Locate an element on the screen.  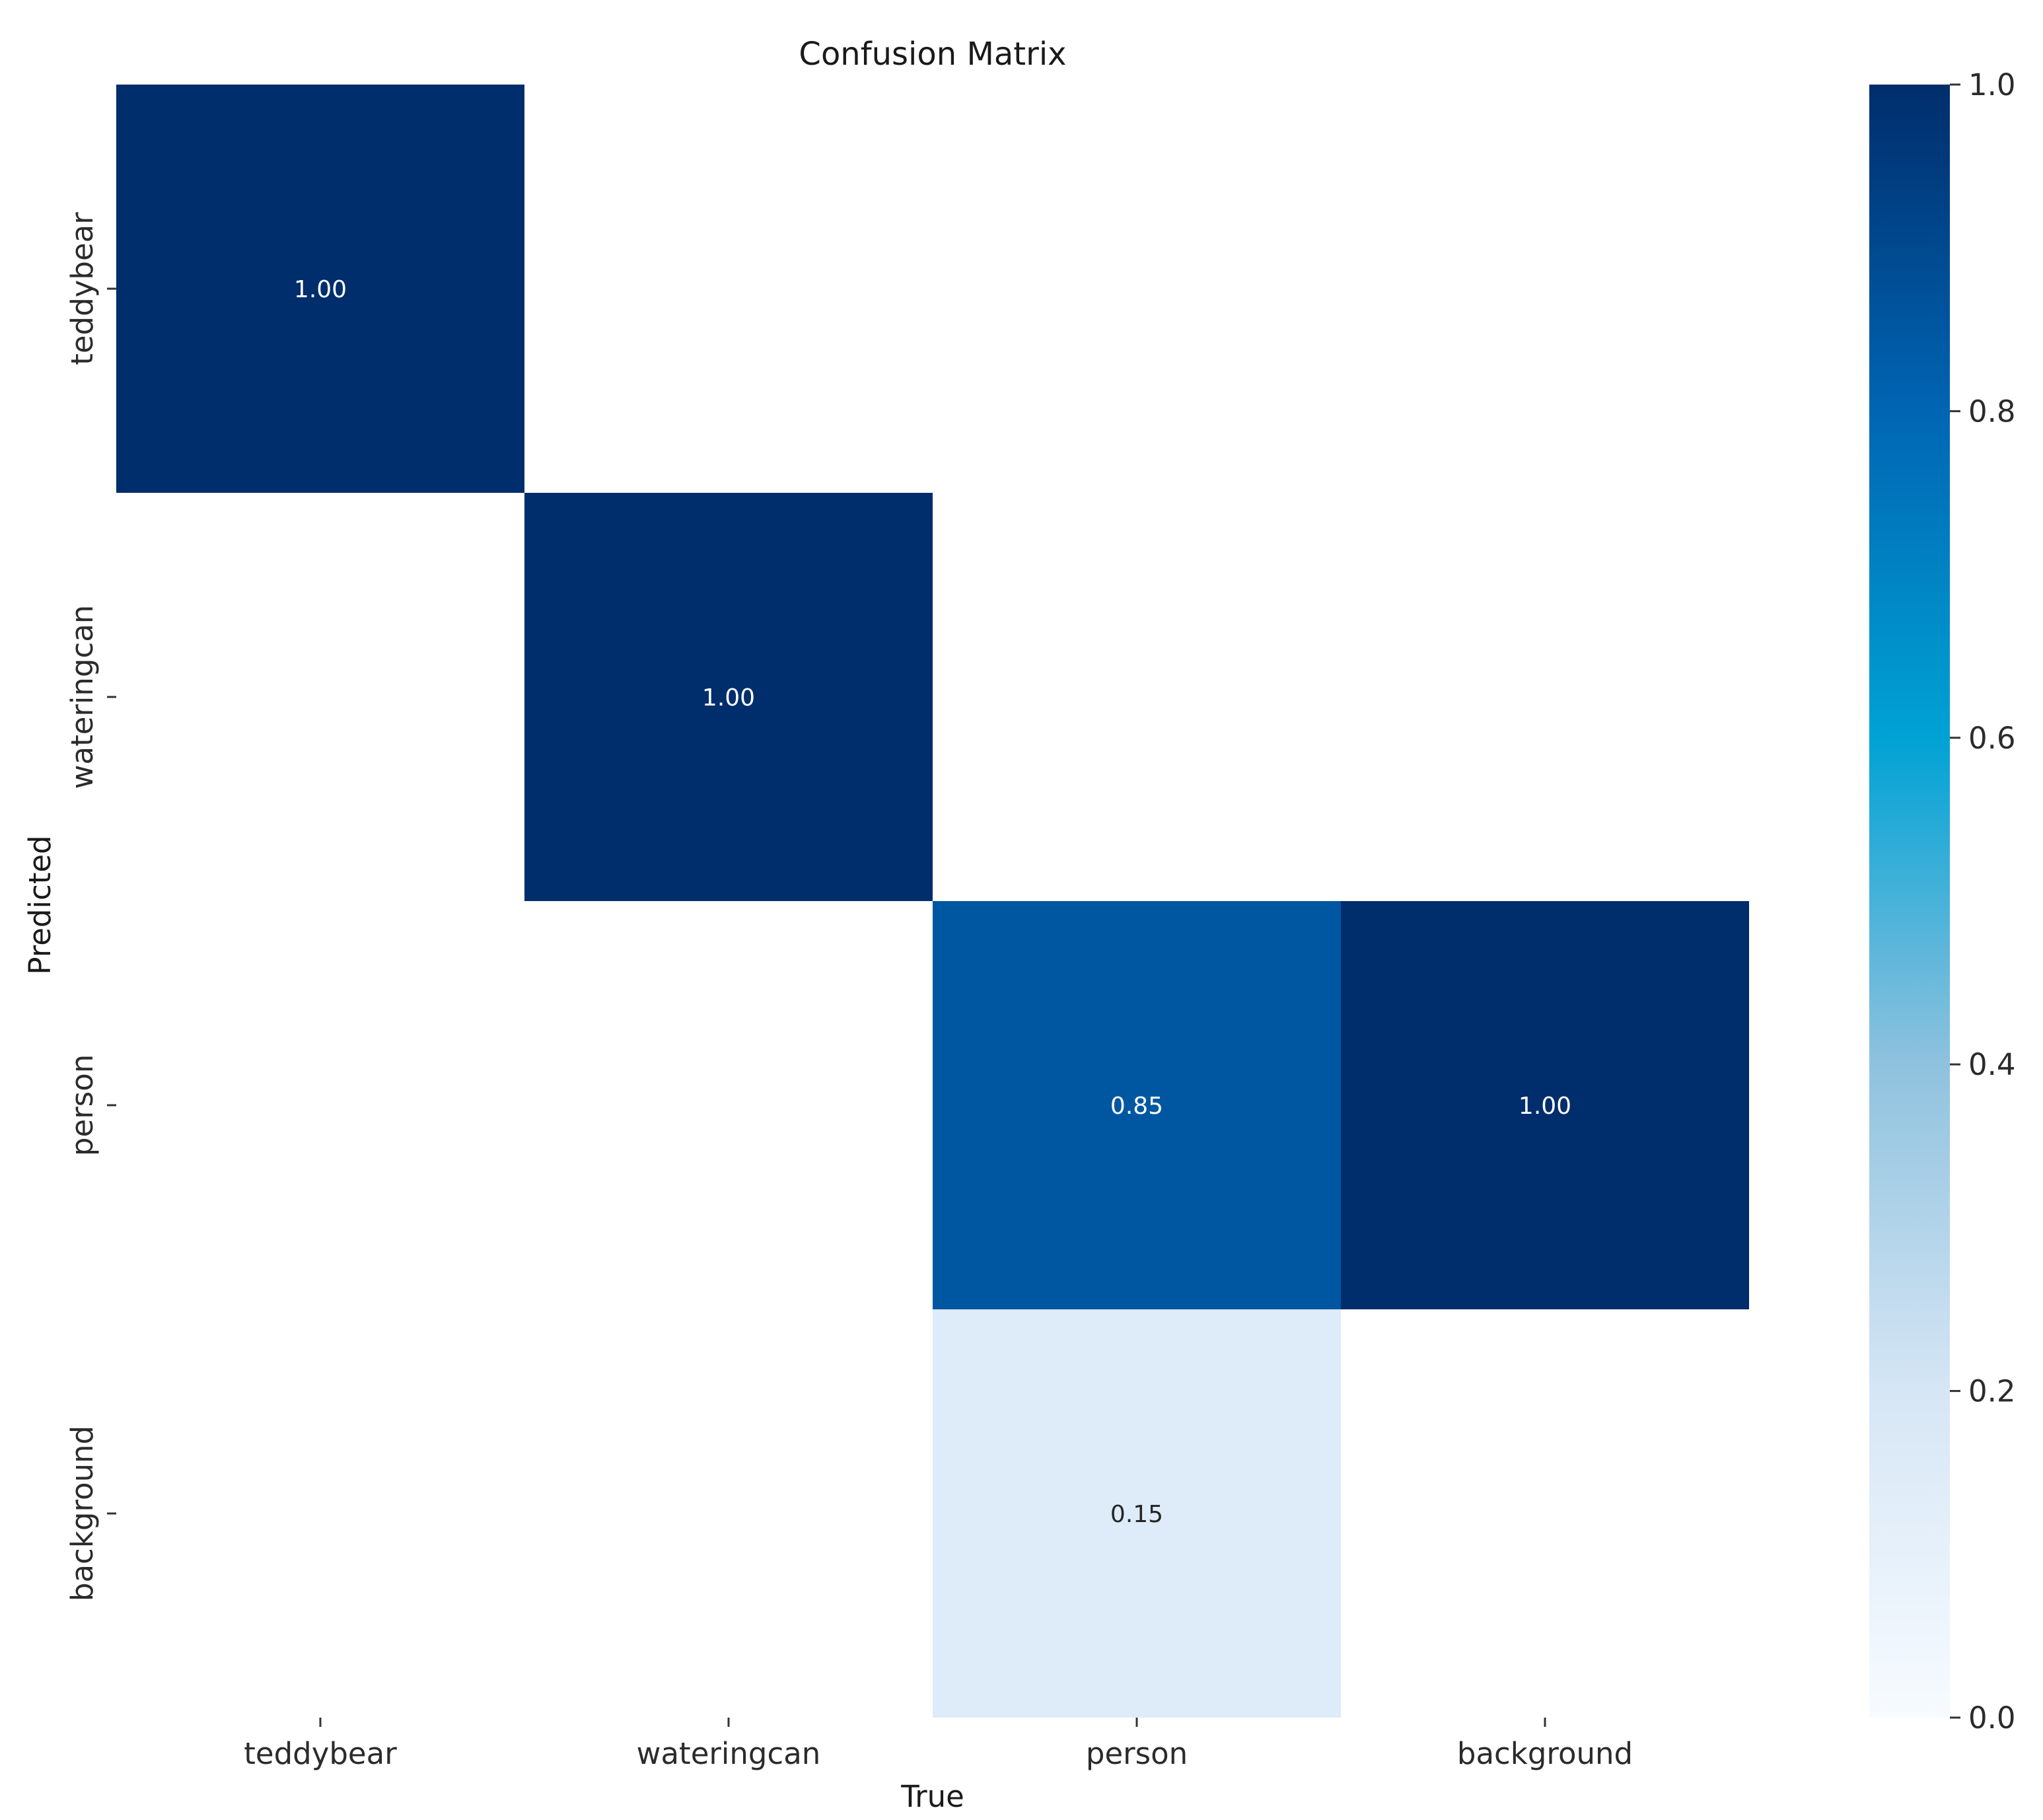
cell-teddybear-teddybear is located at coordinates (320, 289).